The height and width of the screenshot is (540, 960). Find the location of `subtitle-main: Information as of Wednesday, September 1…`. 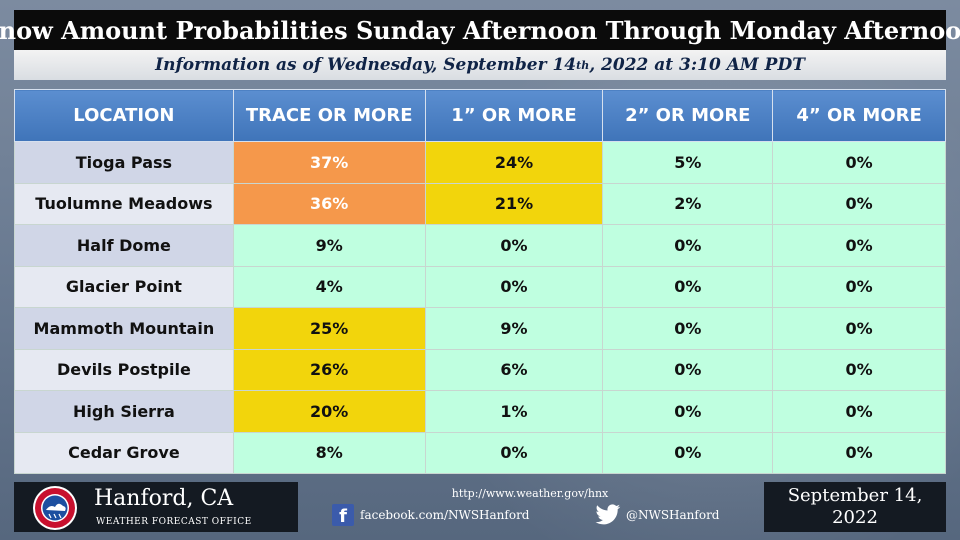

subtitle-main: Information as of Wednesday, September 1… is located at coordinates (366, 65).